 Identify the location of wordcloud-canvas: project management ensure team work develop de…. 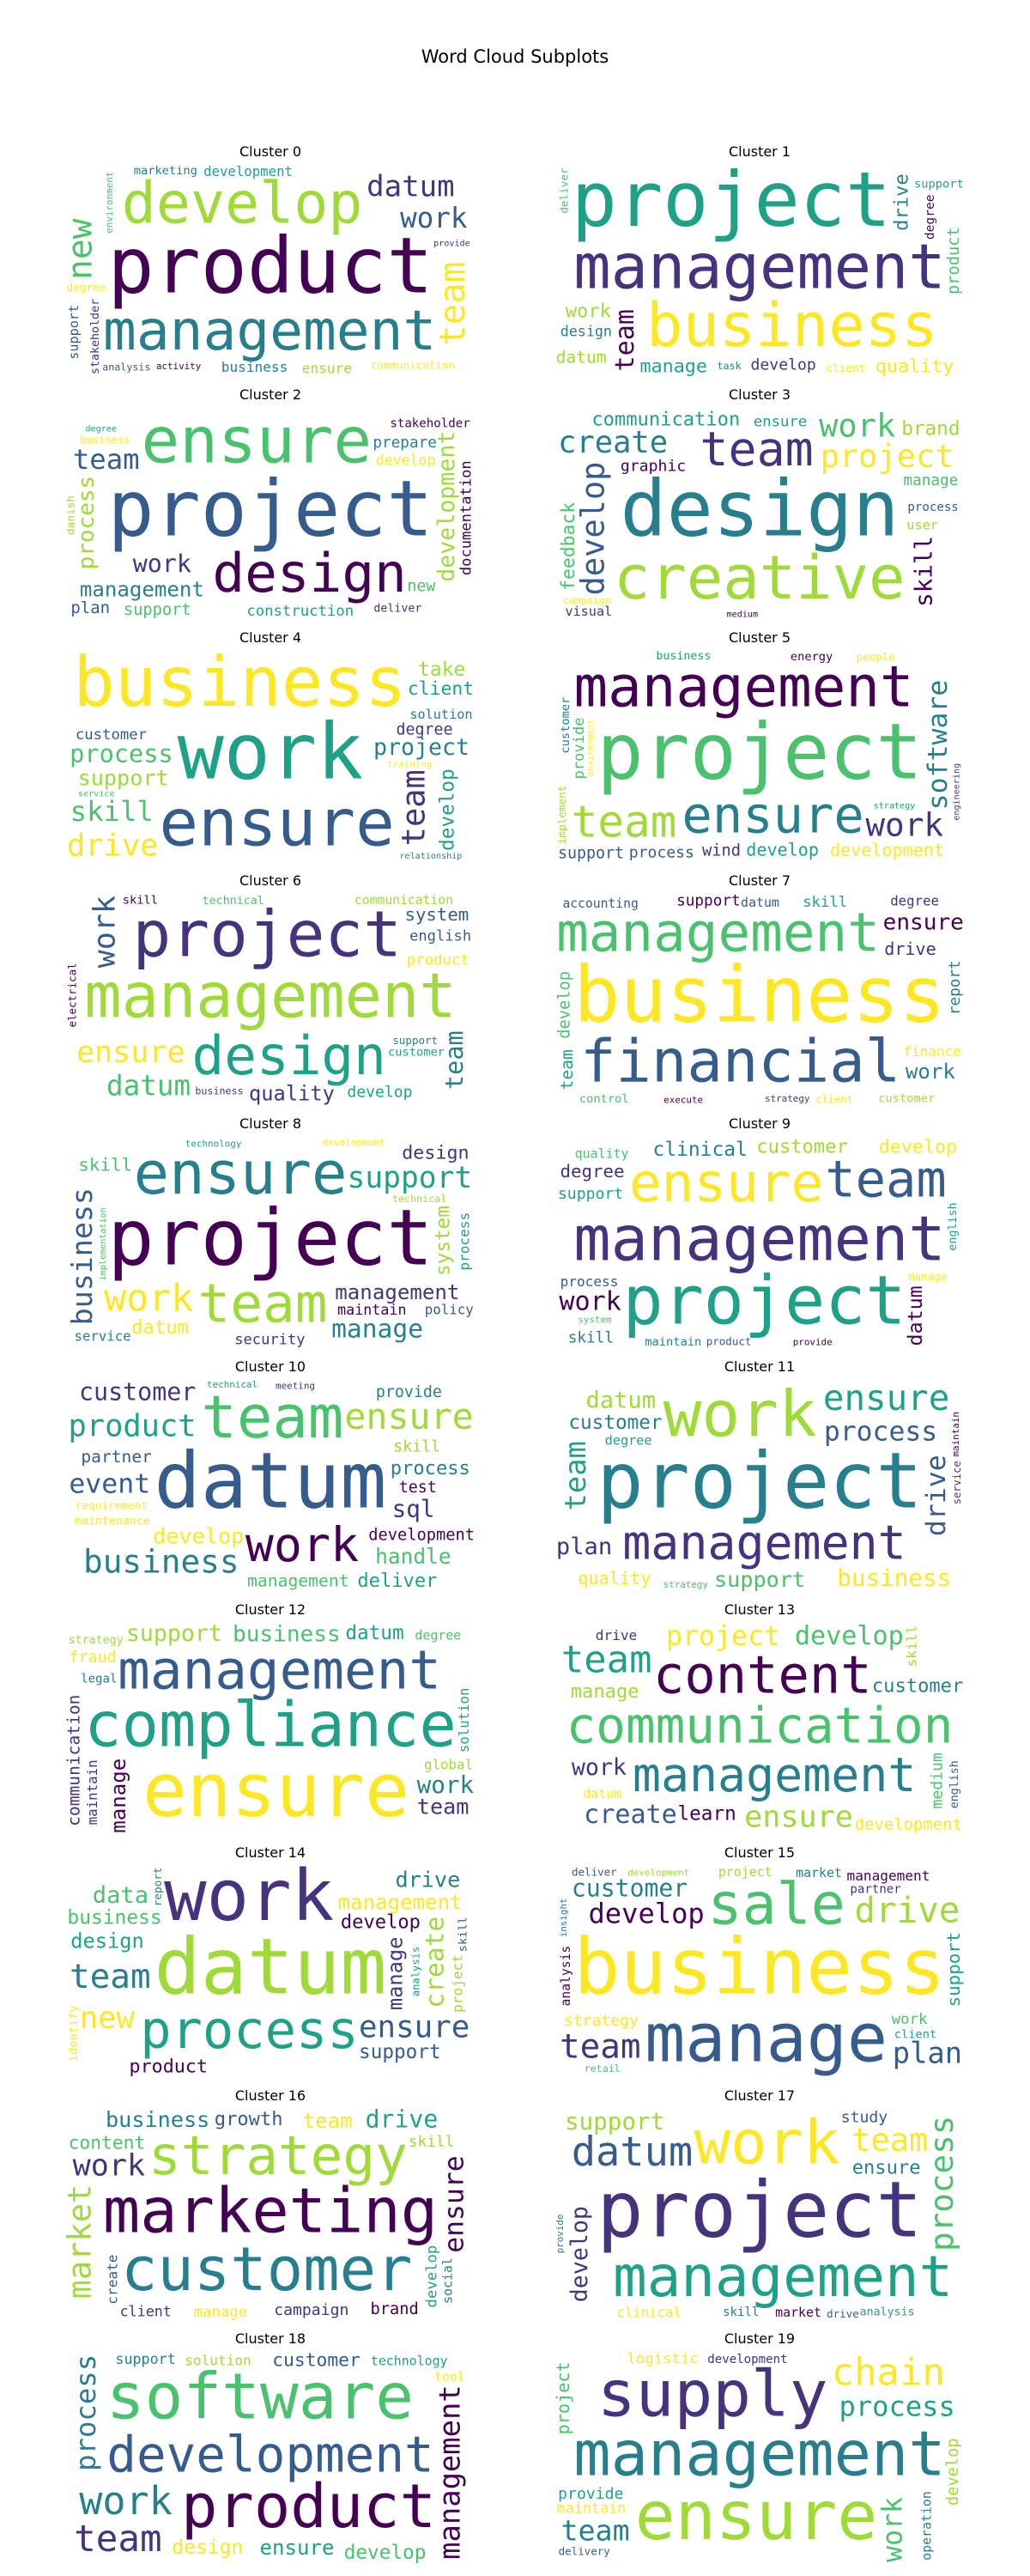
(760, 757).